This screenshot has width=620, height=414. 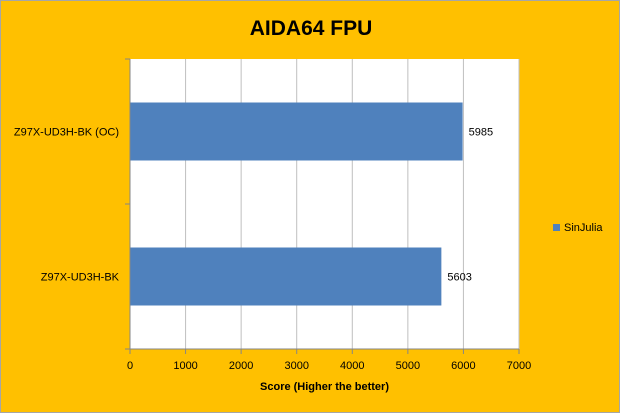 I want to click on y-tick-label: Z97X-UD3H-BK (OC), so click(x=66, y=133).